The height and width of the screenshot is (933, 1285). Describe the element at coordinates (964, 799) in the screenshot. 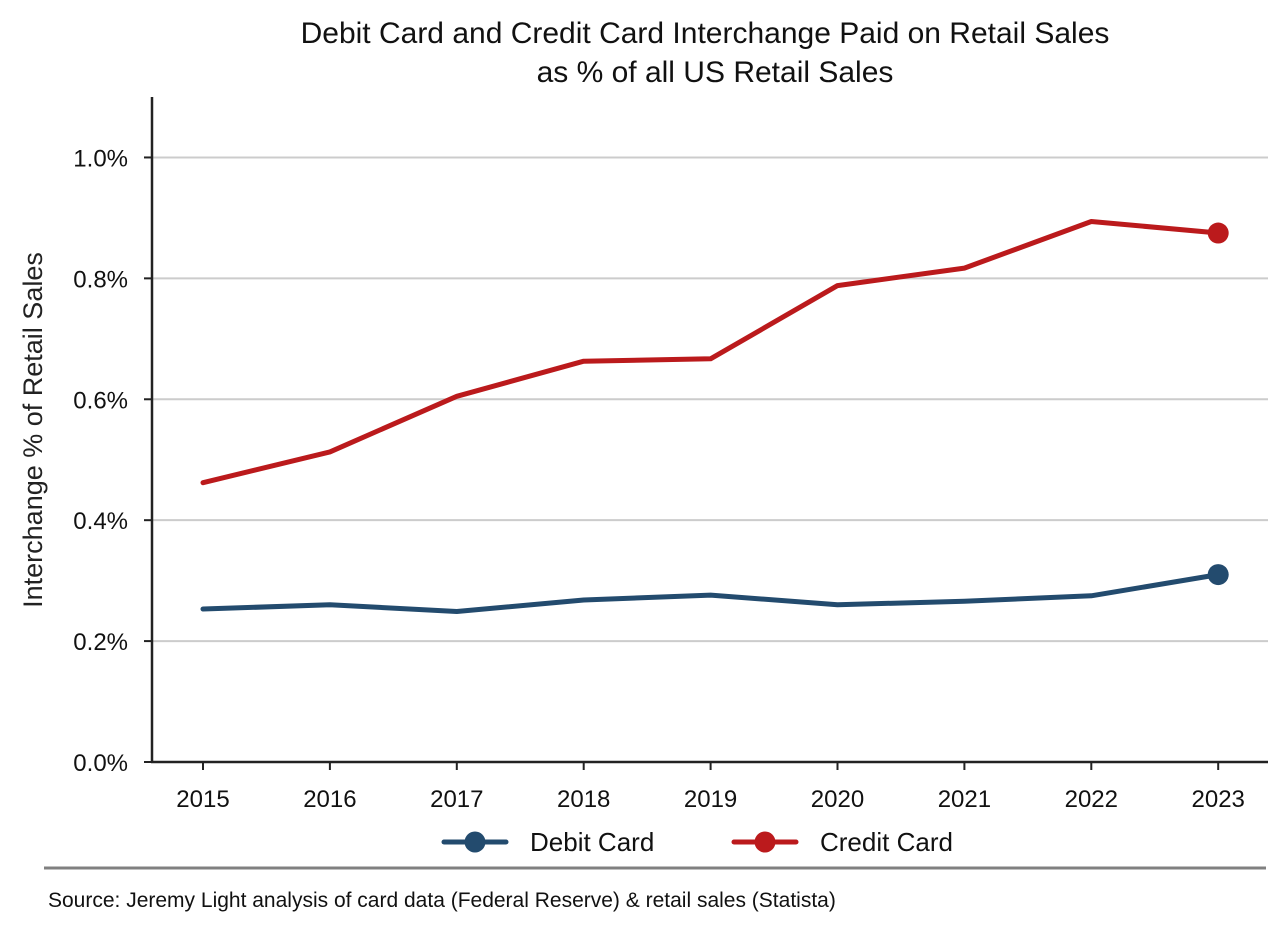

I see `x-tick-label: 2021` at that location.